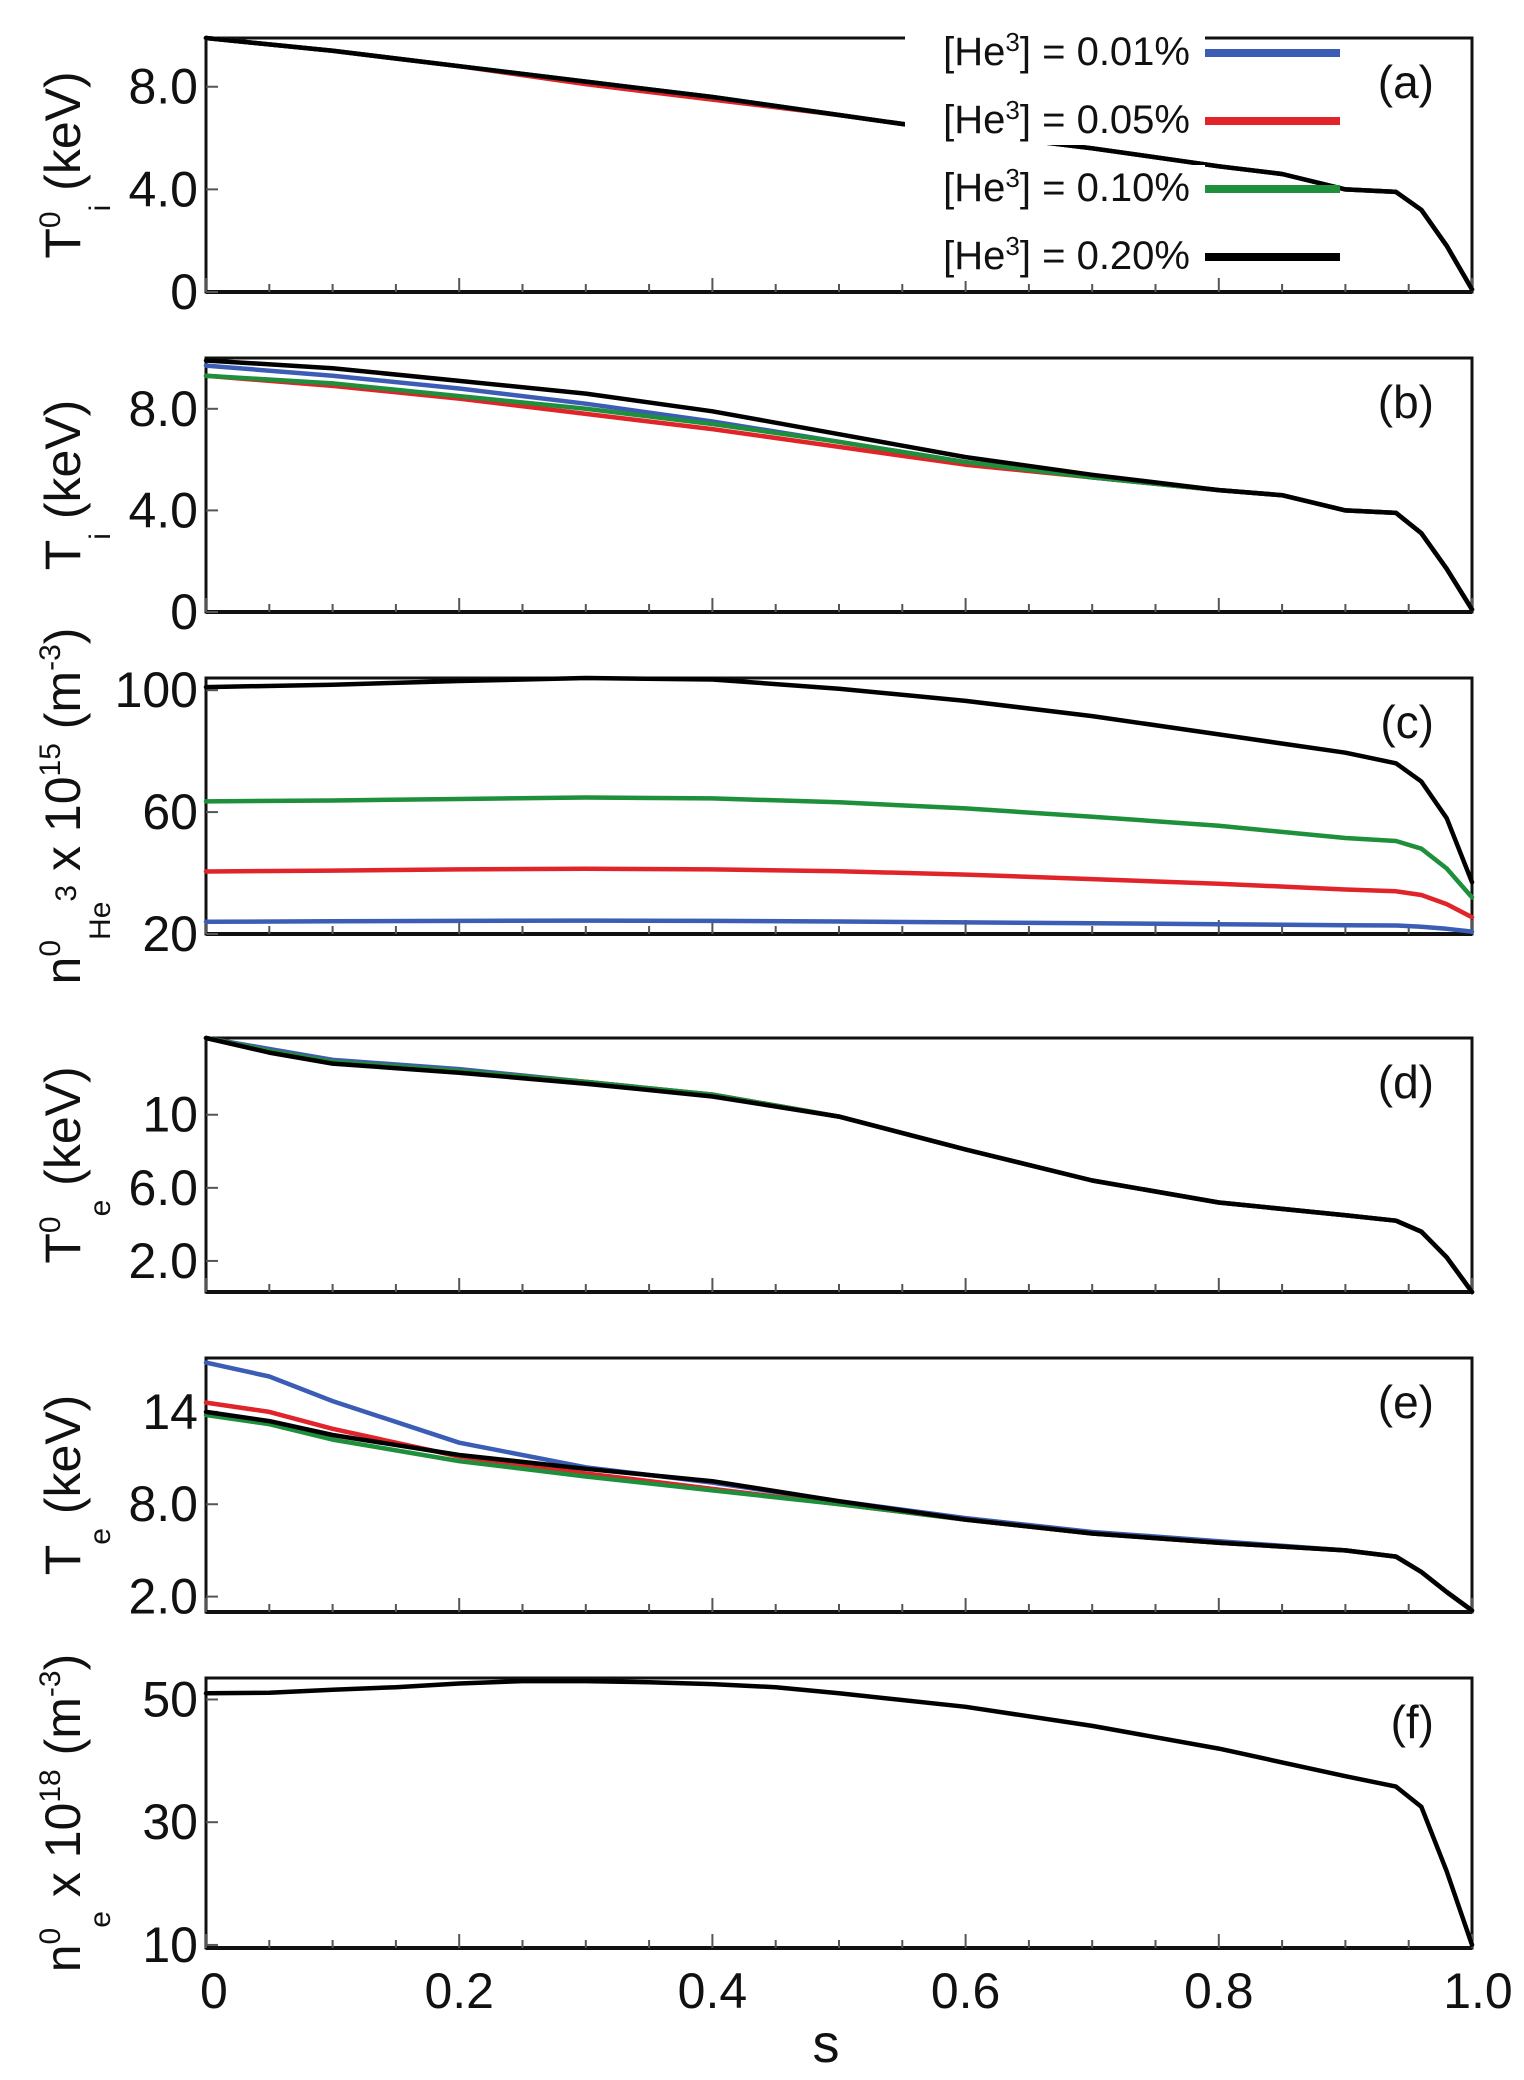 The height and width of the screenshot is (2080, 1524). Describe the element at coordinates (100, 536) in the screenshot. I see `y-axis-title-part: i` at that location.